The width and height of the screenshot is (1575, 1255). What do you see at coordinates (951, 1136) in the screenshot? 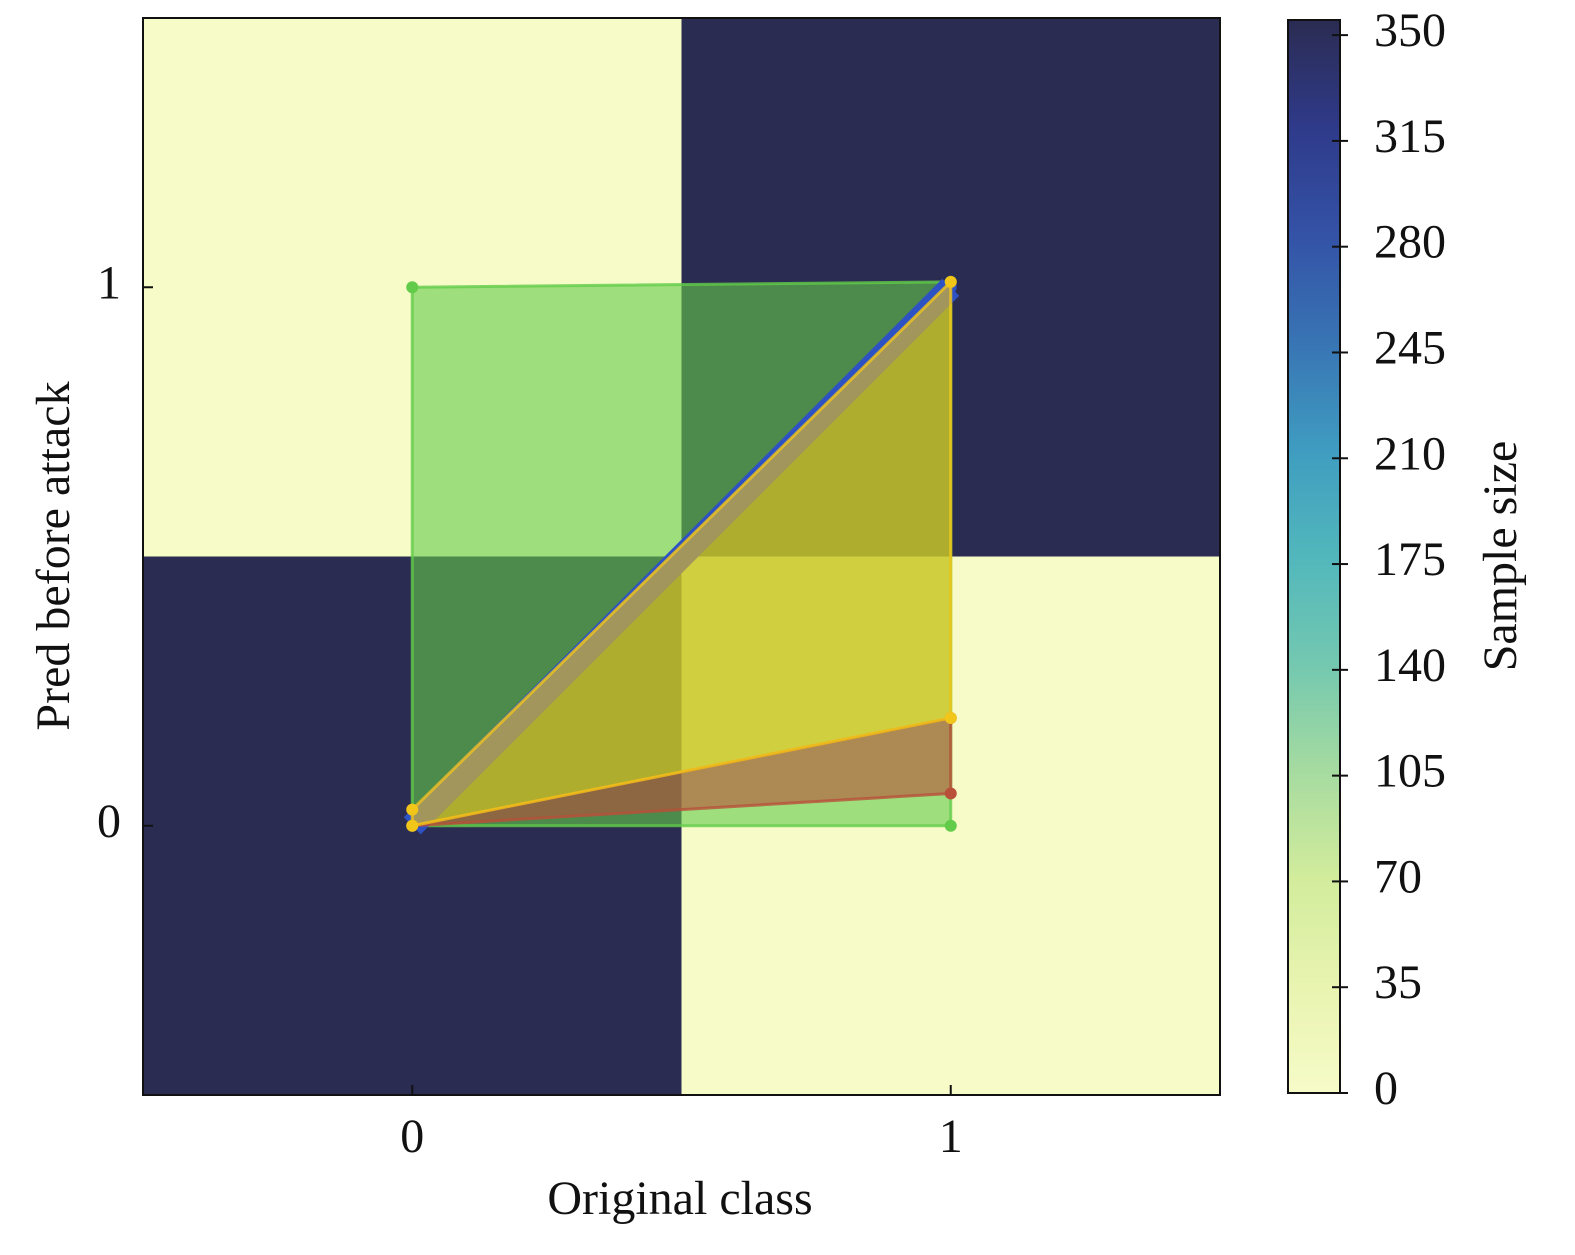
I see `x-tick-label: 1` at bounding box center [951, 1136].